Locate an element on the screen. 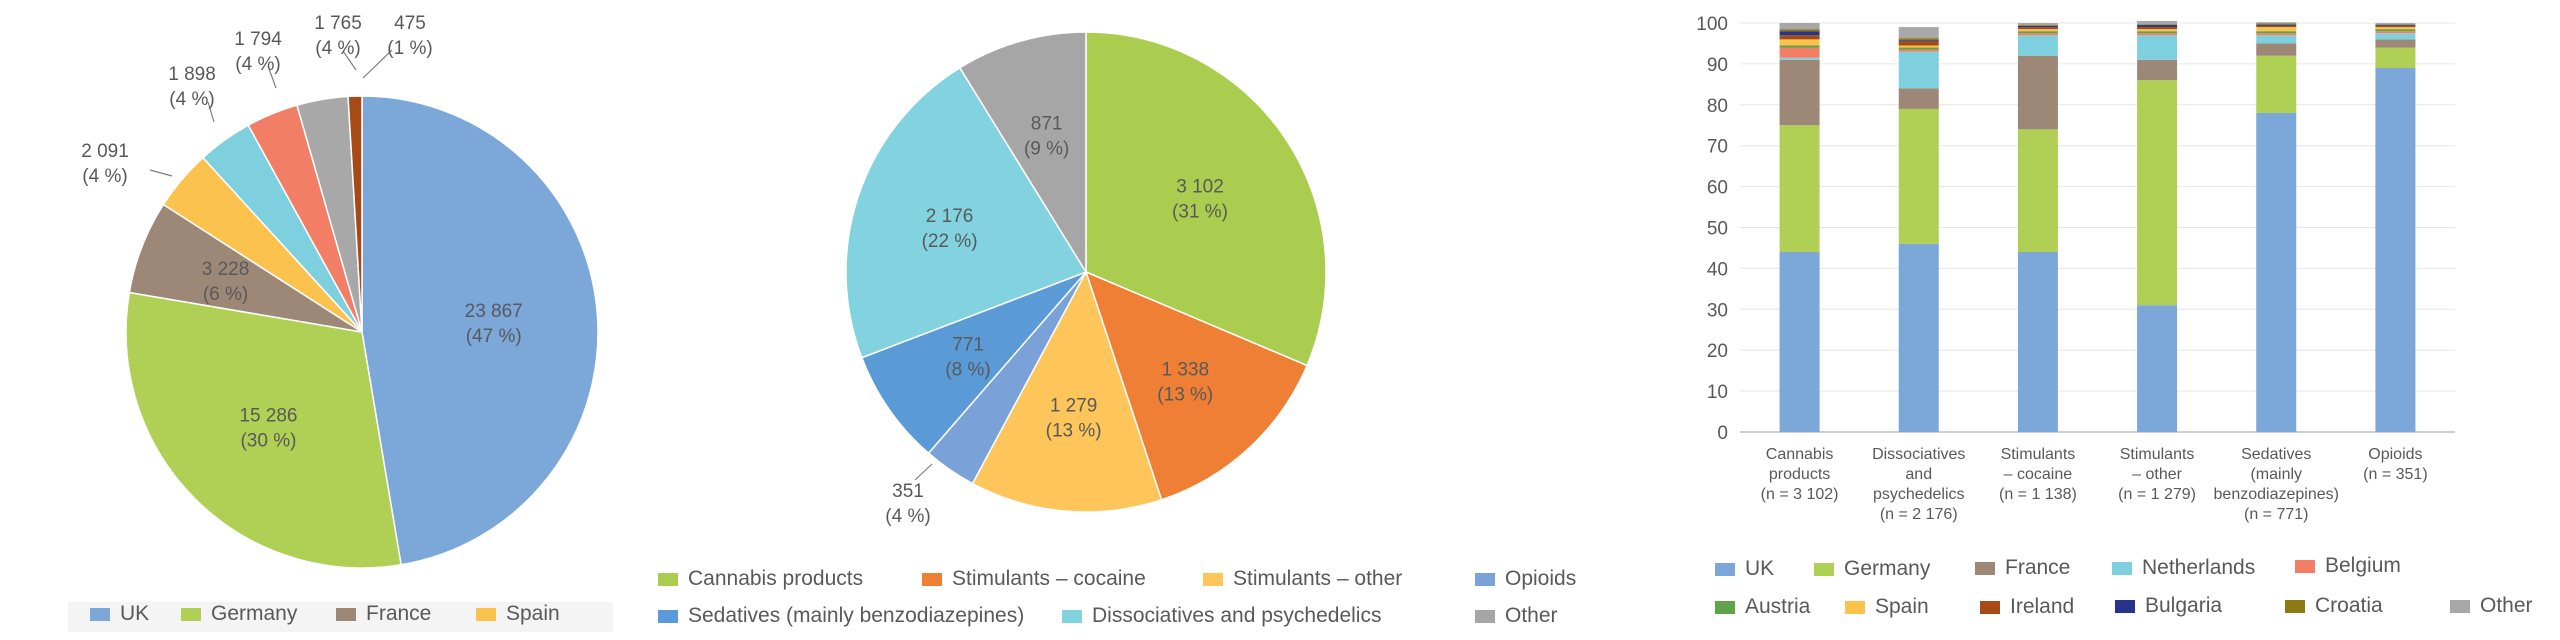 Image resolution: width=2560 pixels, height=640 pixels. pie-slice-stimulants-other is located at coordinates (1067, 391).